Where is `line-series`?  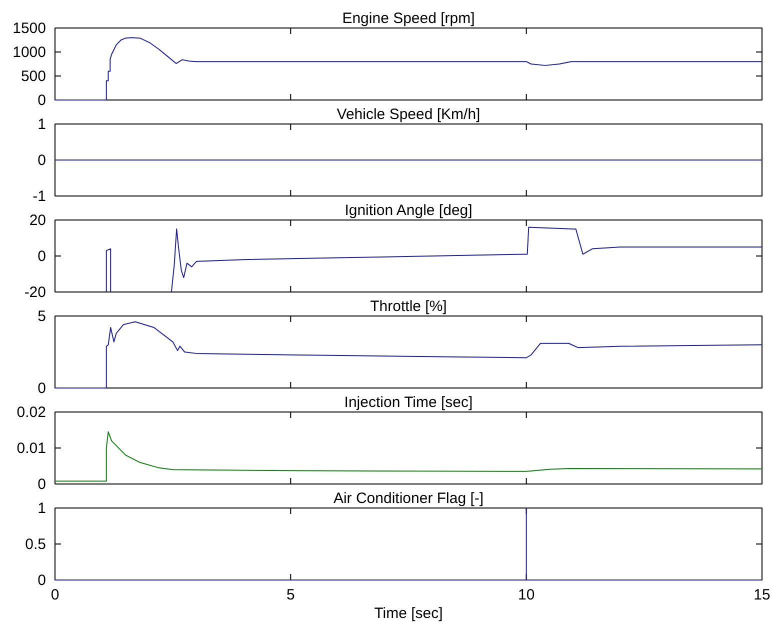
line-series is located at coordinates (408, 456).